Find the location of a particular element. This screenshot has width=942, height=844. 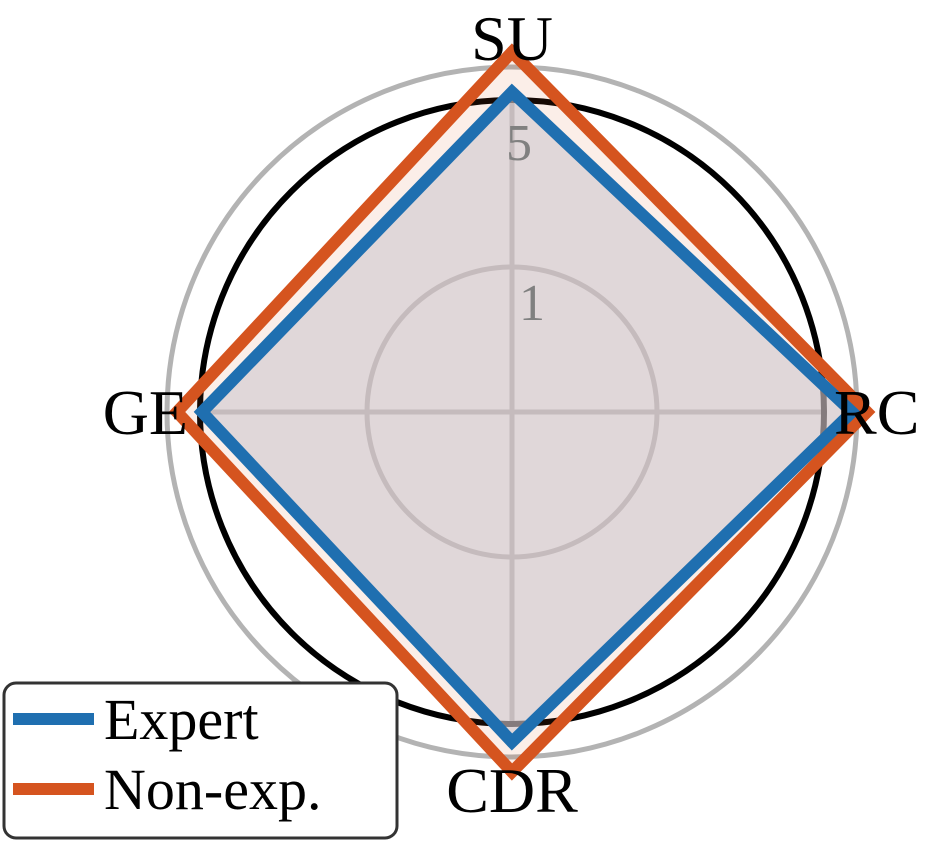

legend-label-0: Expert is located at coordinates (181, 719).